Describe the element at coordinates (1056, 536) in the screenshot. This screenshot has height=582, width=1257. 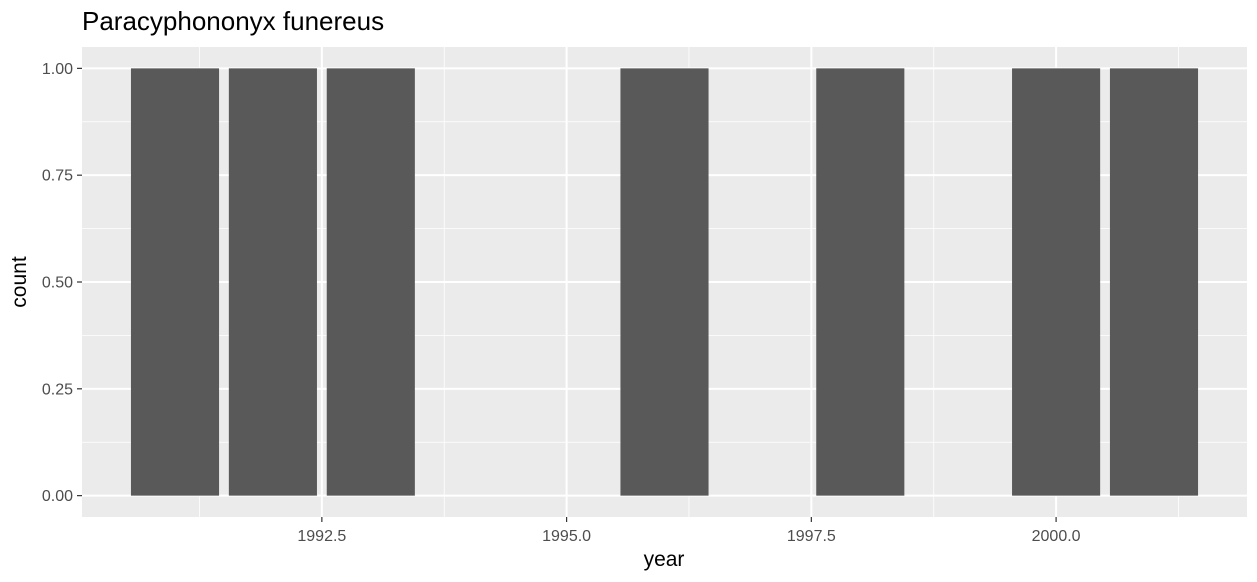
I see `x-tick-label: 2000.0` at that location.